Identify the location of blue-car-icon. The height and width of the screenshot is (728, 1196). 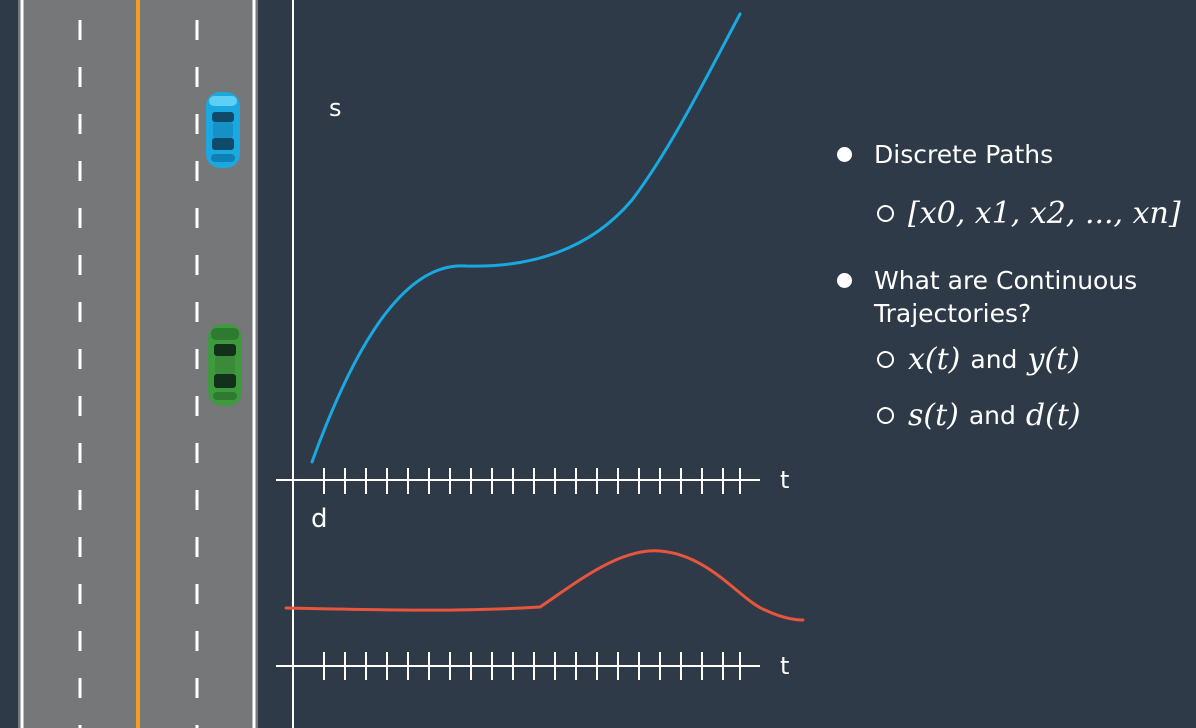
(223, 130).